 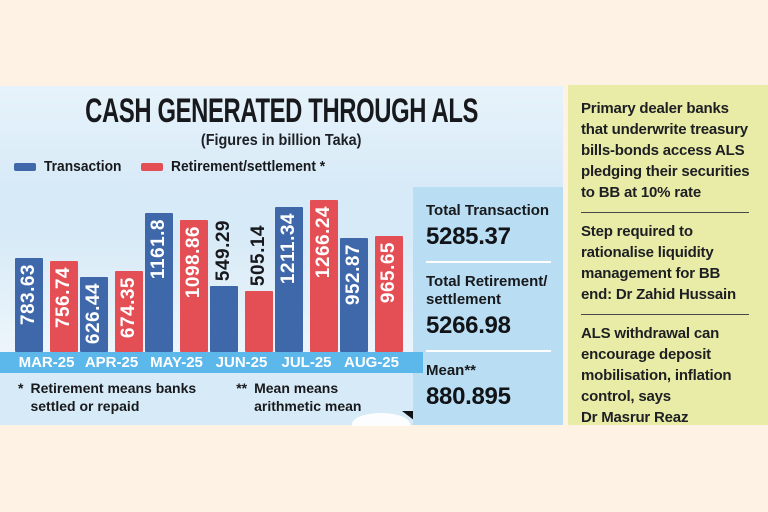 I want to click on bar-value-label: 952.87, so click(x=353, y=275).